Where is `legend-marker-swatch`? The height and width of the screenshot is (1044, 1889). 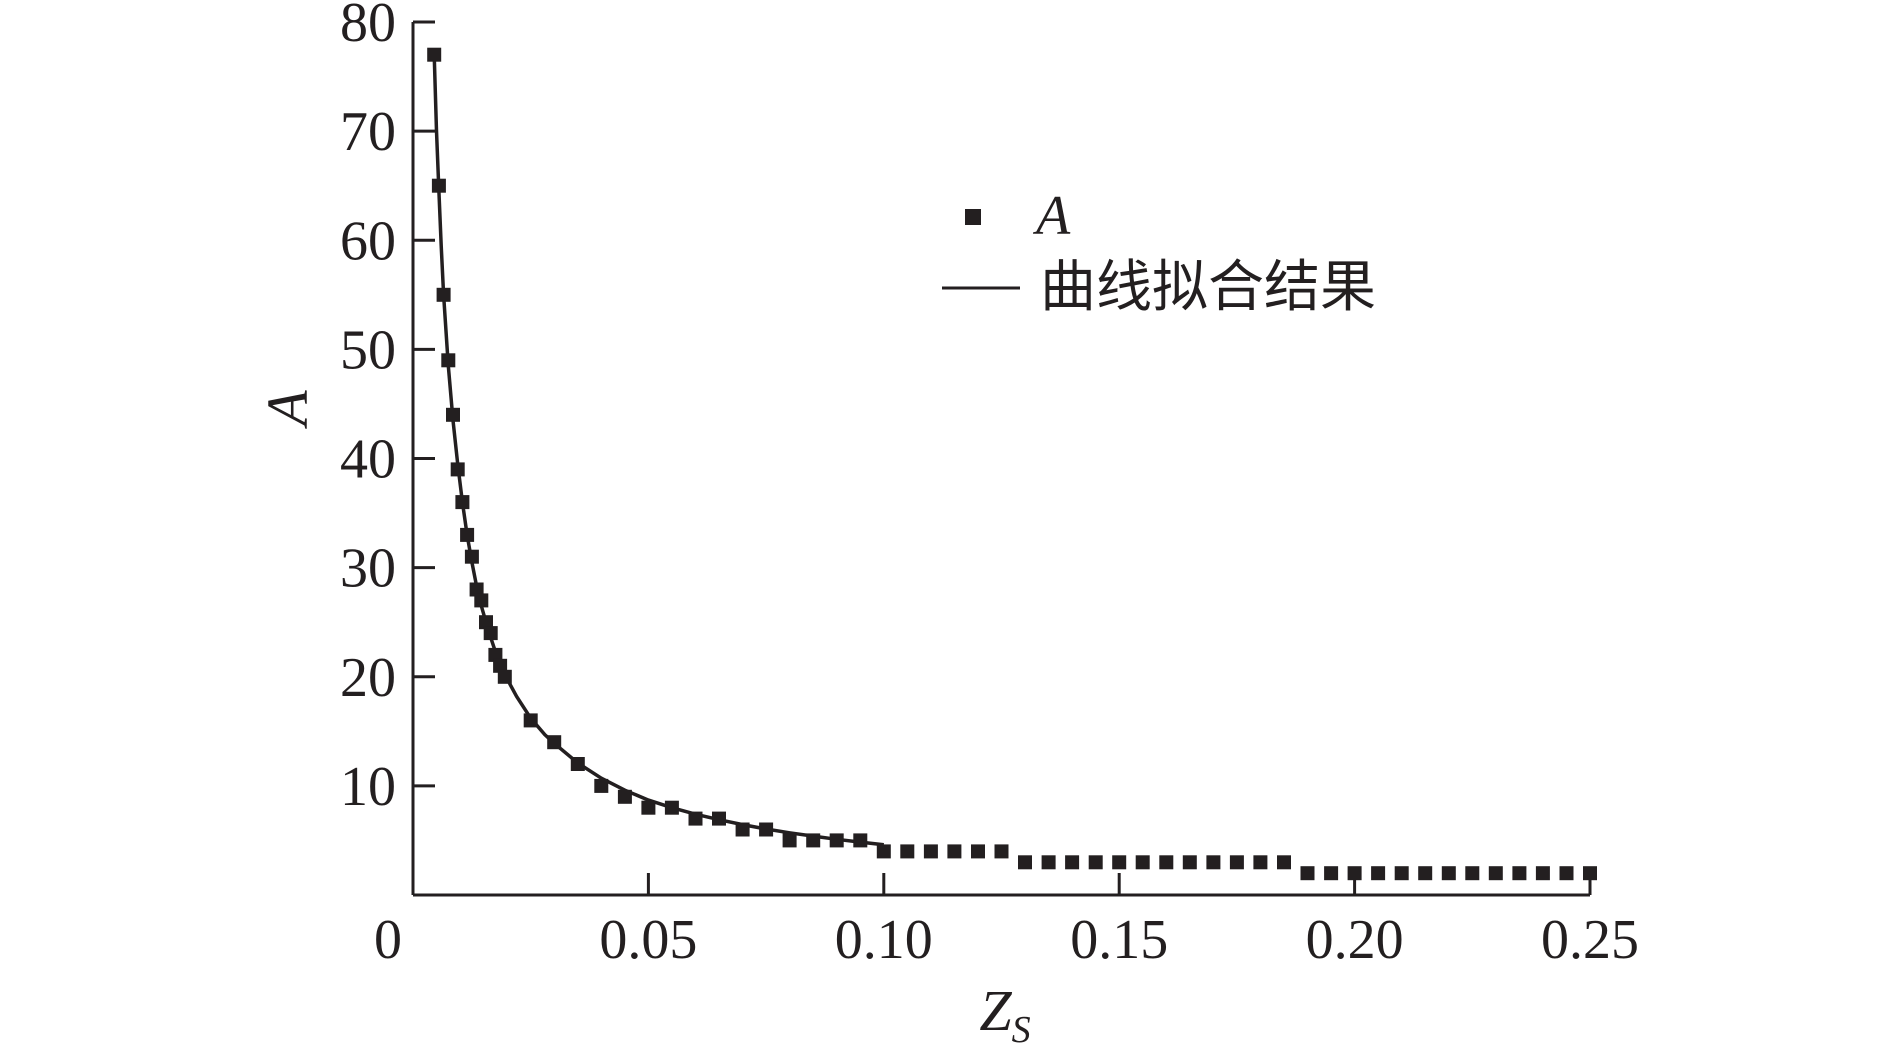
legend-marker-swatch is located at coordinates (973, 217).